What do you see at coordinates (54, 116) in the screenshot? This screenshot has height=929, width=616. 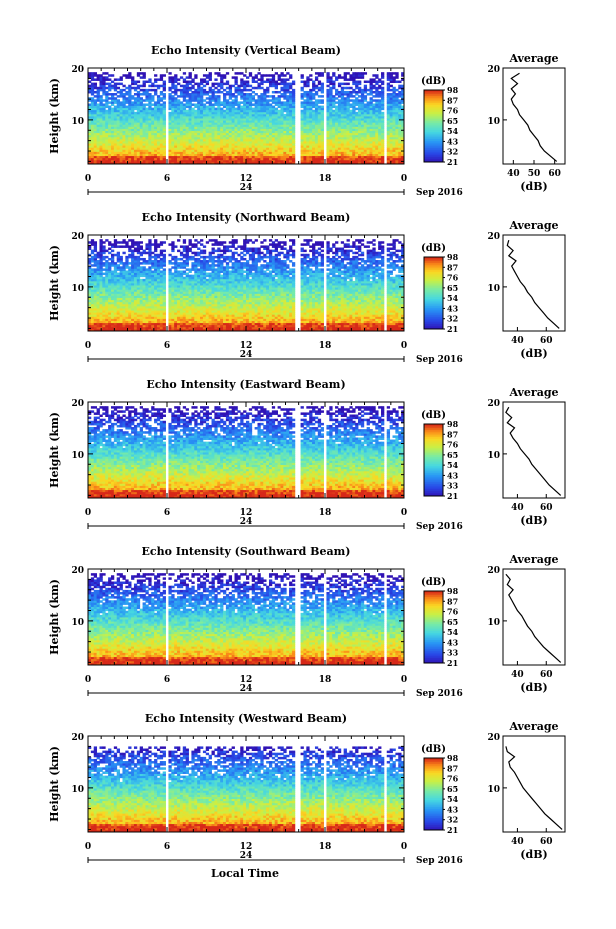 I see `y-axis-label: Height (km)` at bounding box center [54, 116].